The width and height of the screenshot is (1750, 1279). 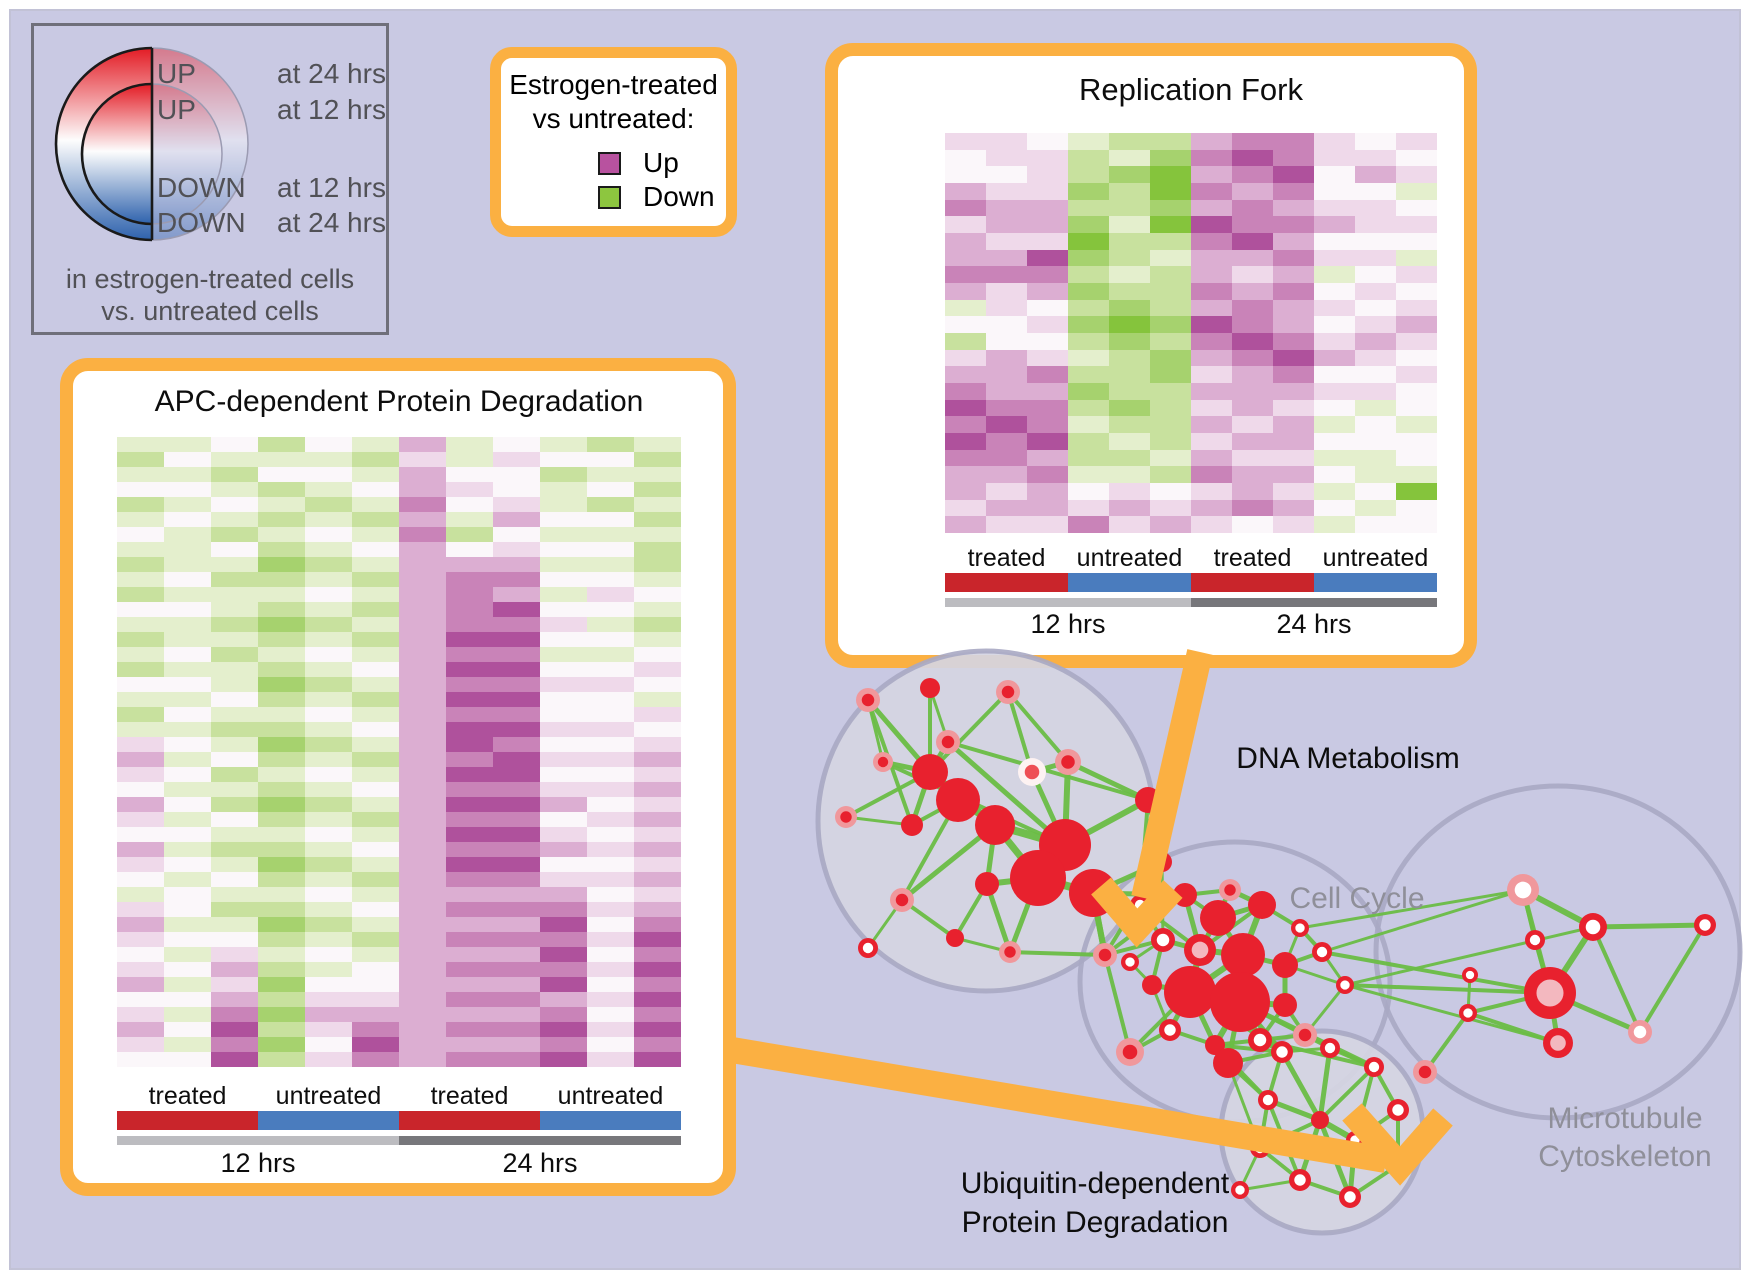 What do you see at coordinates (1006, 558) in the screenshot?
I see `rf-group-treated-12: treated` at bounding box center [1006, 558].